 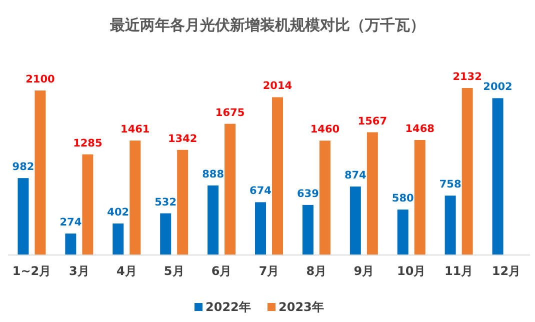 What do you see at coordinates (183, 138) in the screenshot?
I see `data-label: 1342` at bounding box center [183, 138].